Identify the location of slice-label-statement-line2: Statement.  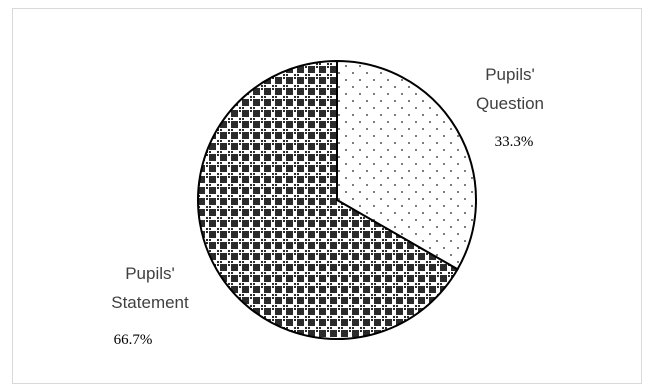
(150, 302).